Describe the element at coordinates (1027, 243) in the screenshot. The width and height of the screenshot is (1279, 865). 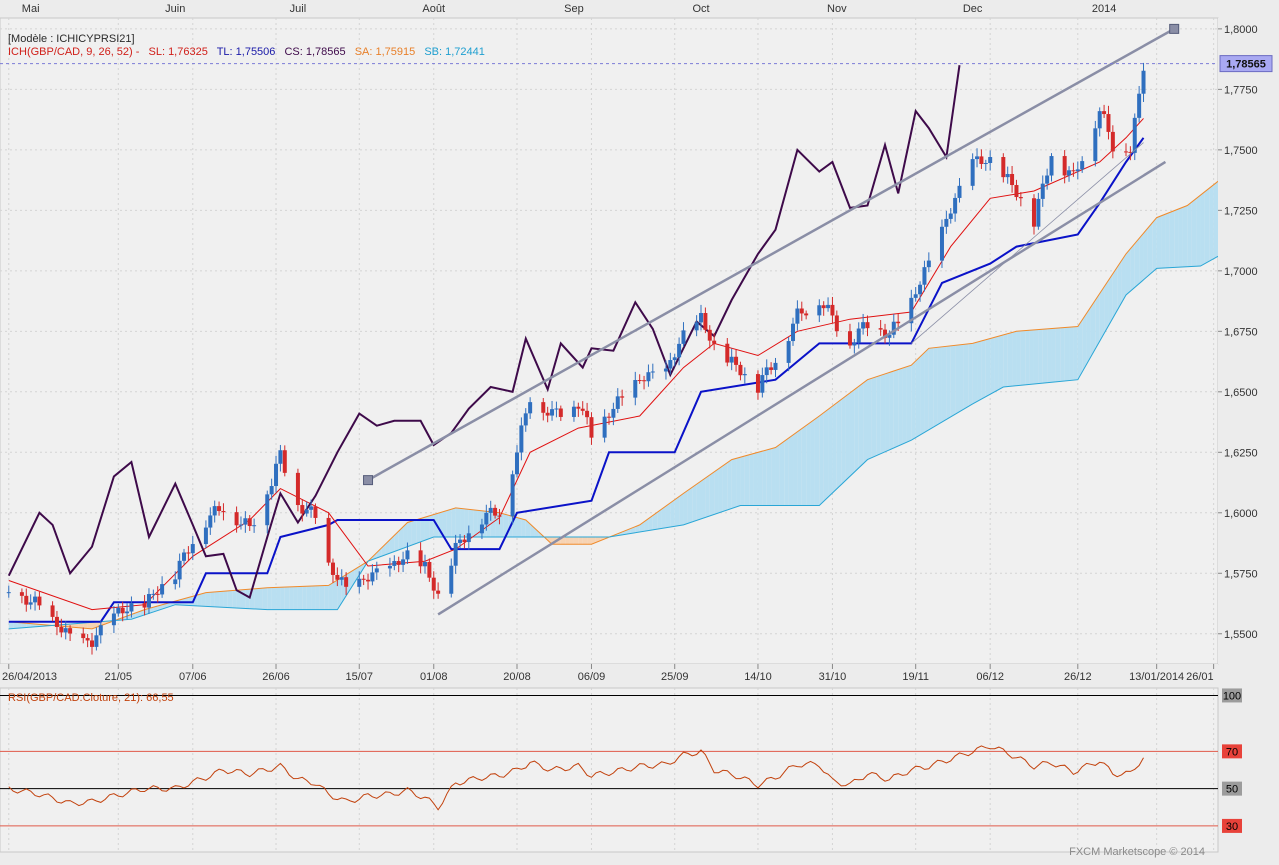
I see `trend-line` at that location.